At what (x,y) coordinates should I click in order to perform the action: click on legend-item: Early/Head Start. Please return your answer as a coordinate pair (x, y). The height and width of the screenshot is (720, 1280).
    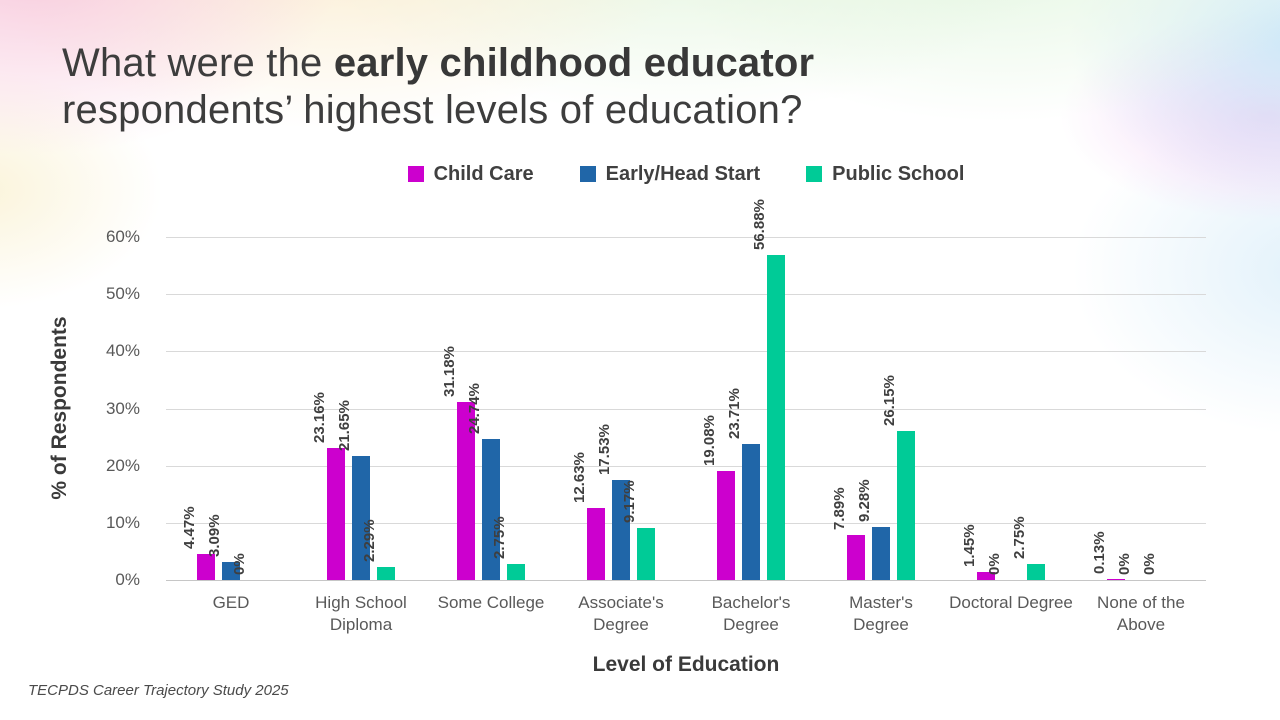
    Looking at the image, I should click on (670, 174).